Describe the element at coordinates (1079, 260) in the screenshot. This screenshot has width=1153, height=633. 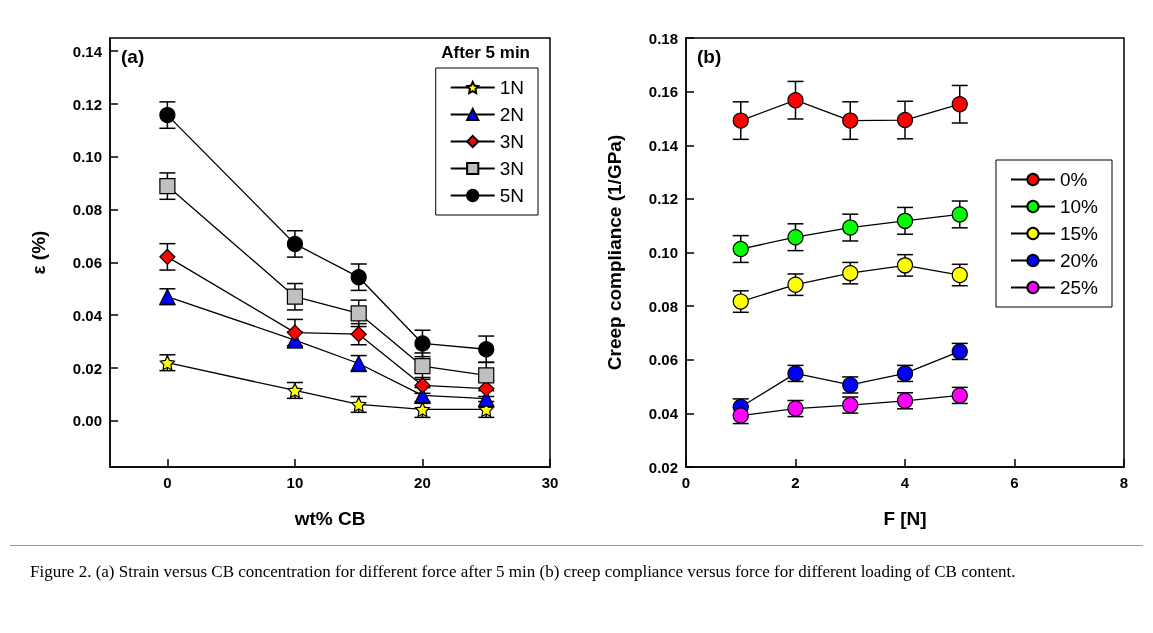
I see `legend-label: 20%` at that location.